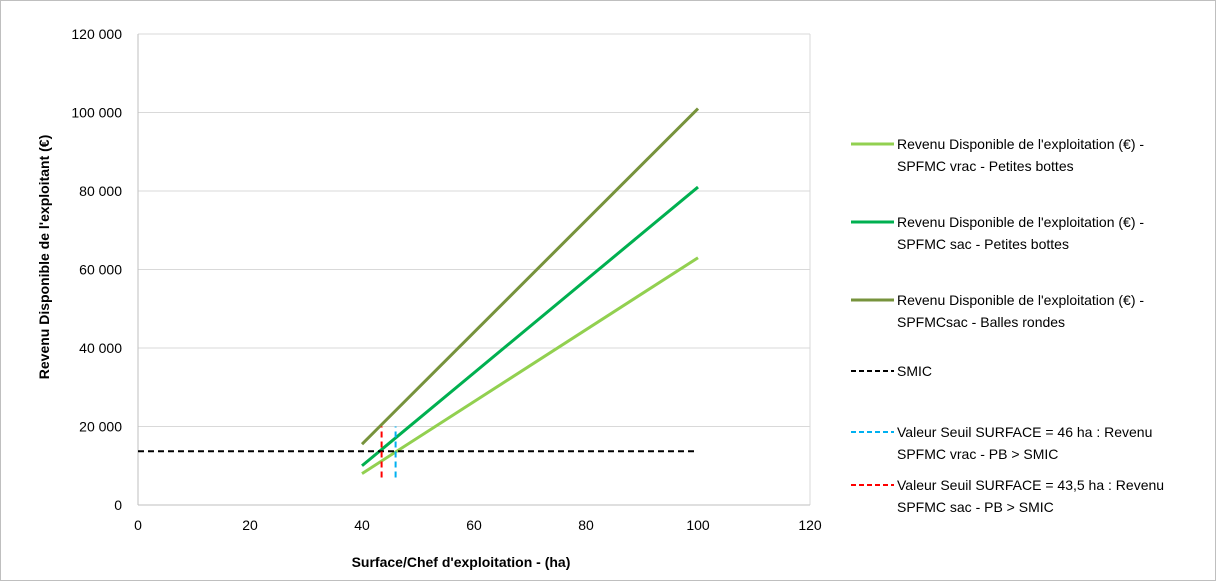  I want to click on legend-label-6: Valeur Seuil SURFACE = 43,5 ha : Revenu, so click(1030, 485).